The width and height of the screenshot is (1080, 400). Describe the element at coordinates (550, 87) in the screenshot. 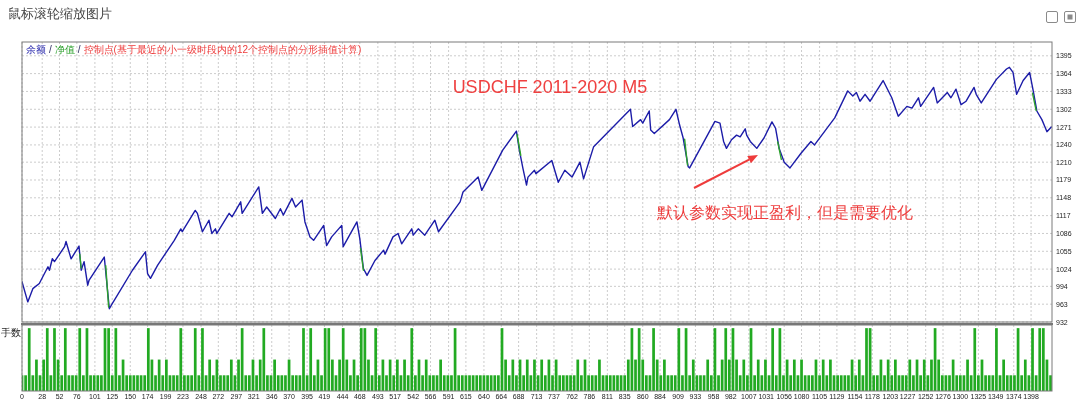

I see `title: USDCHF 2011-2020 M5` at that location.